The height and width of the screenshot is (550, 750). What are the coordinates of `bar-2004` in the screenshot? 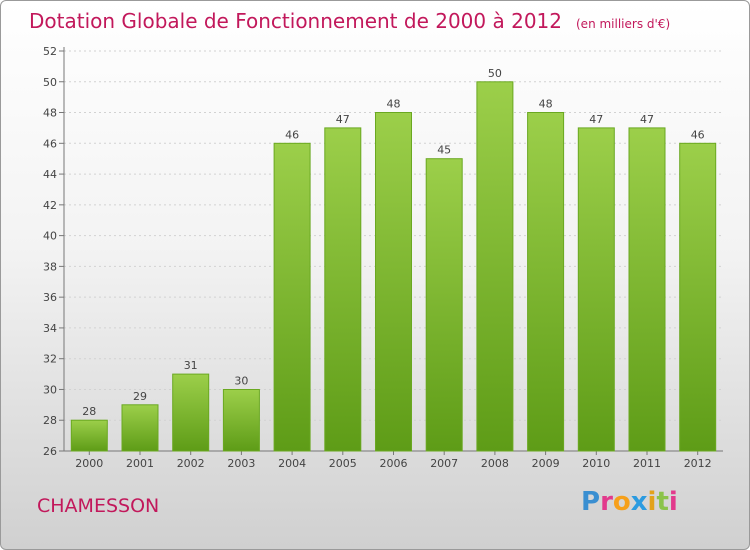 It's located at (292, 297).